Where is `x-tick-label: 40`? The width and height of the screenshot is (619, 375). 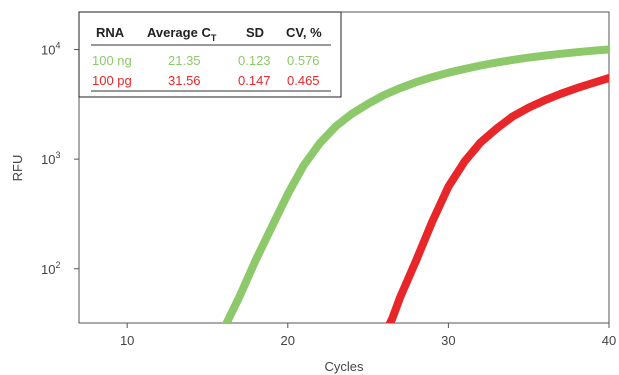
x-tick-label: 40 is located at coordinates (609, 340).